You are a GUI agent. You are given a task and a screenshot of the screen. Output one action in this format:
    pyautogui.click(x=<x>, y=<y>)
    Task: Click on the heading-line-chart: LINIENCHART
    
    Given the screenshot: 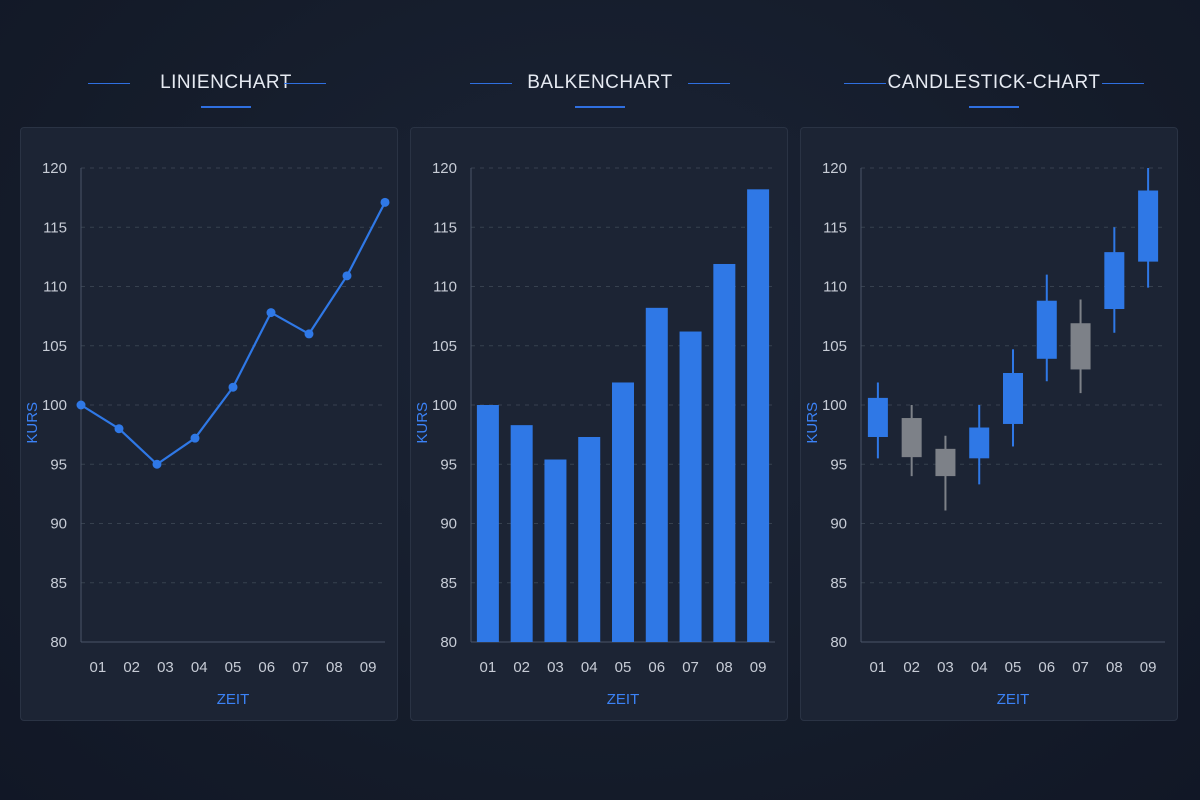 What is the action you would take?
    pyautogui.click(x=226, y=87)
    